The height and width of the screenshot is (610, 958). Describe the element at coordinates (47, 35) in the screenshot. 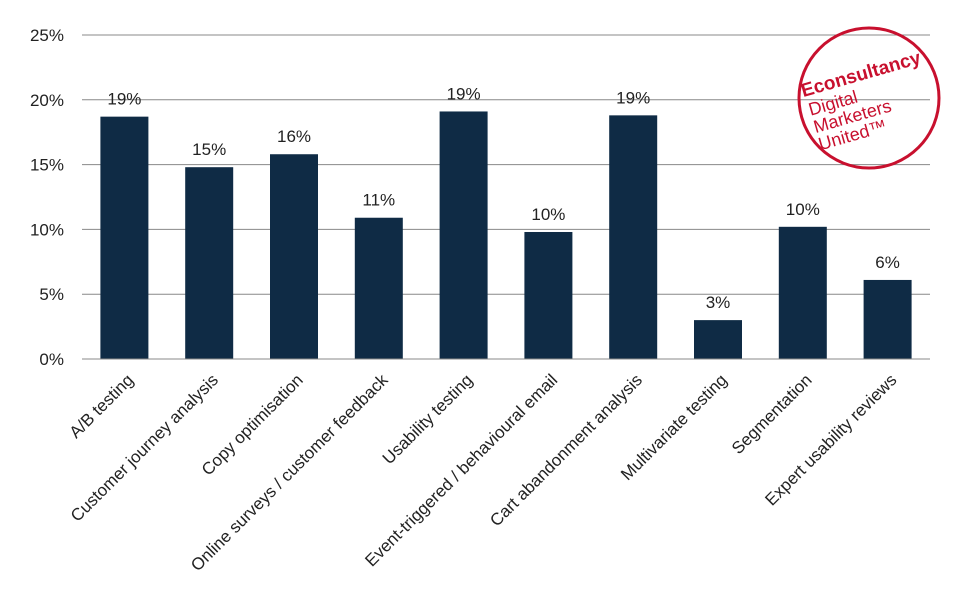

I see `y-tick-label: 25%` at that location.